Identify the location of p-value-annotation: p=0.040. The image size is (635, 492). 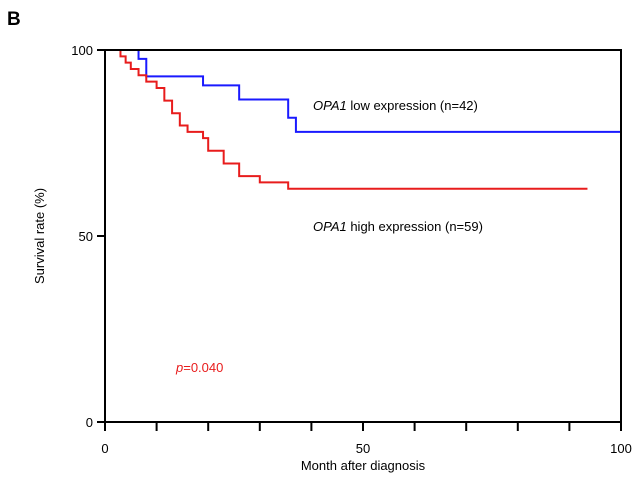
(199, 367).